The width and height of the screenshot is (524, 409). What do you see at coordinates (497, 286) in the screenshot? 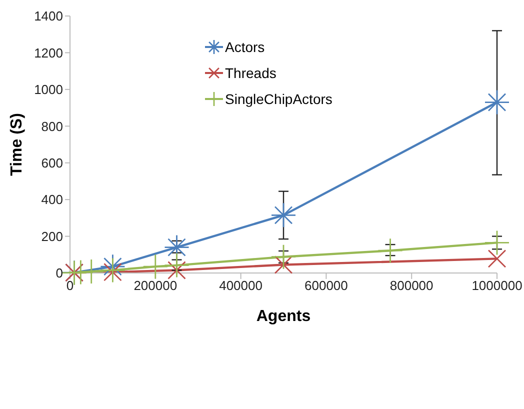
I see `x-tick-label: 1000000` at bounding box center [497, 286].